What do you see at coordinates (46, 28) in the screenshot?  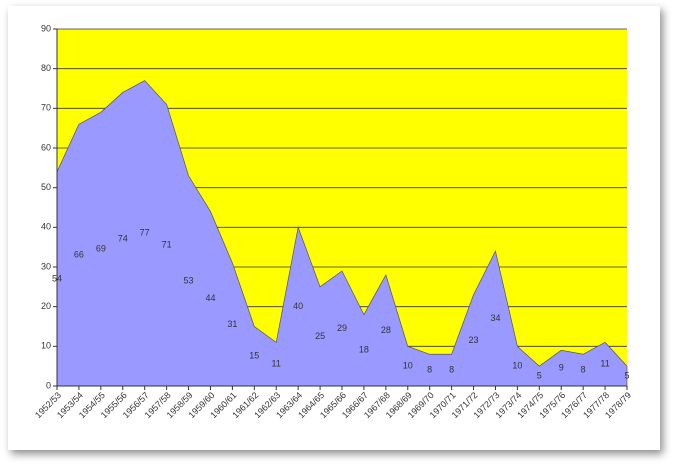 I see `y-tick-label: 90` at bounding box center [46, 28].